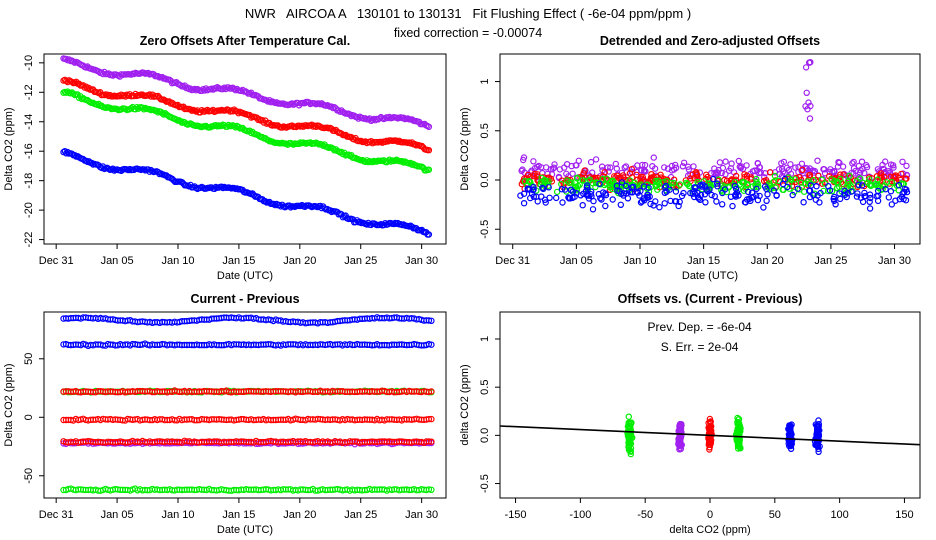 Image resolution: width=936 pixels, height=540 pixels. Describe the element at coordinates (29, 210) in the screenshot. I see `y-tick-label: -20` at that location.